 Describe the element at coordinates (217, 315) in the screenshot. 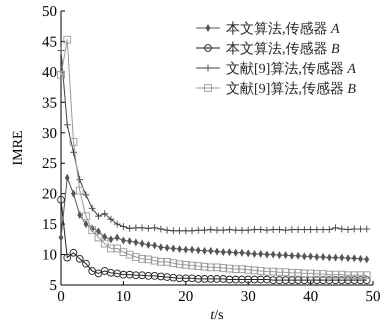

I see `x-axis-title: t/s` at that location.